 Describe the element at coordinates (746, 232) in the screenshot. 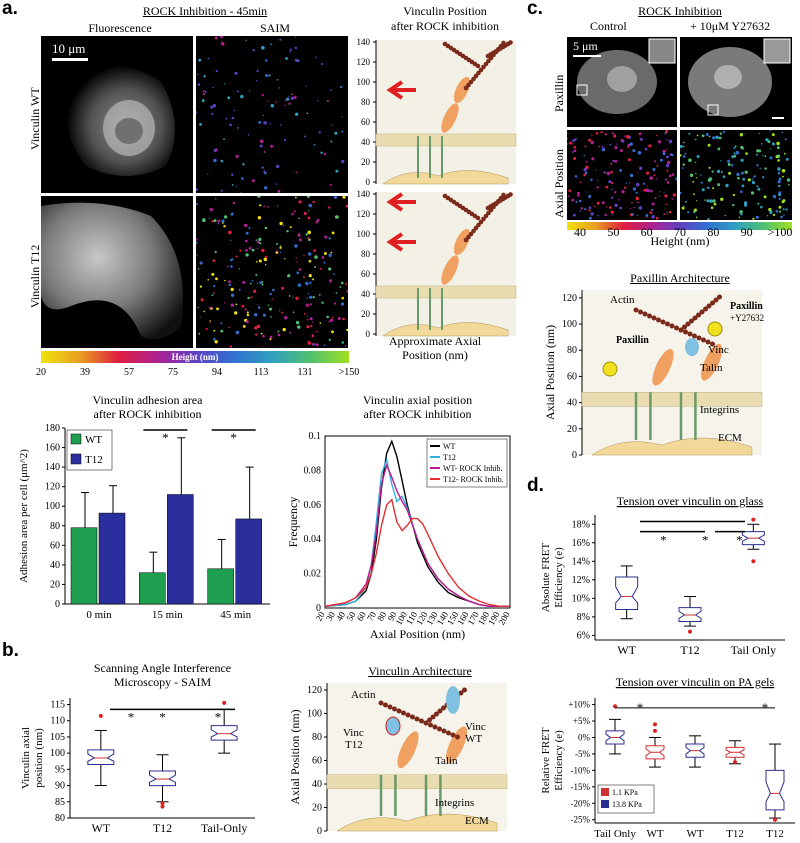

I see `colorbar-c-tick: 90` at that location.